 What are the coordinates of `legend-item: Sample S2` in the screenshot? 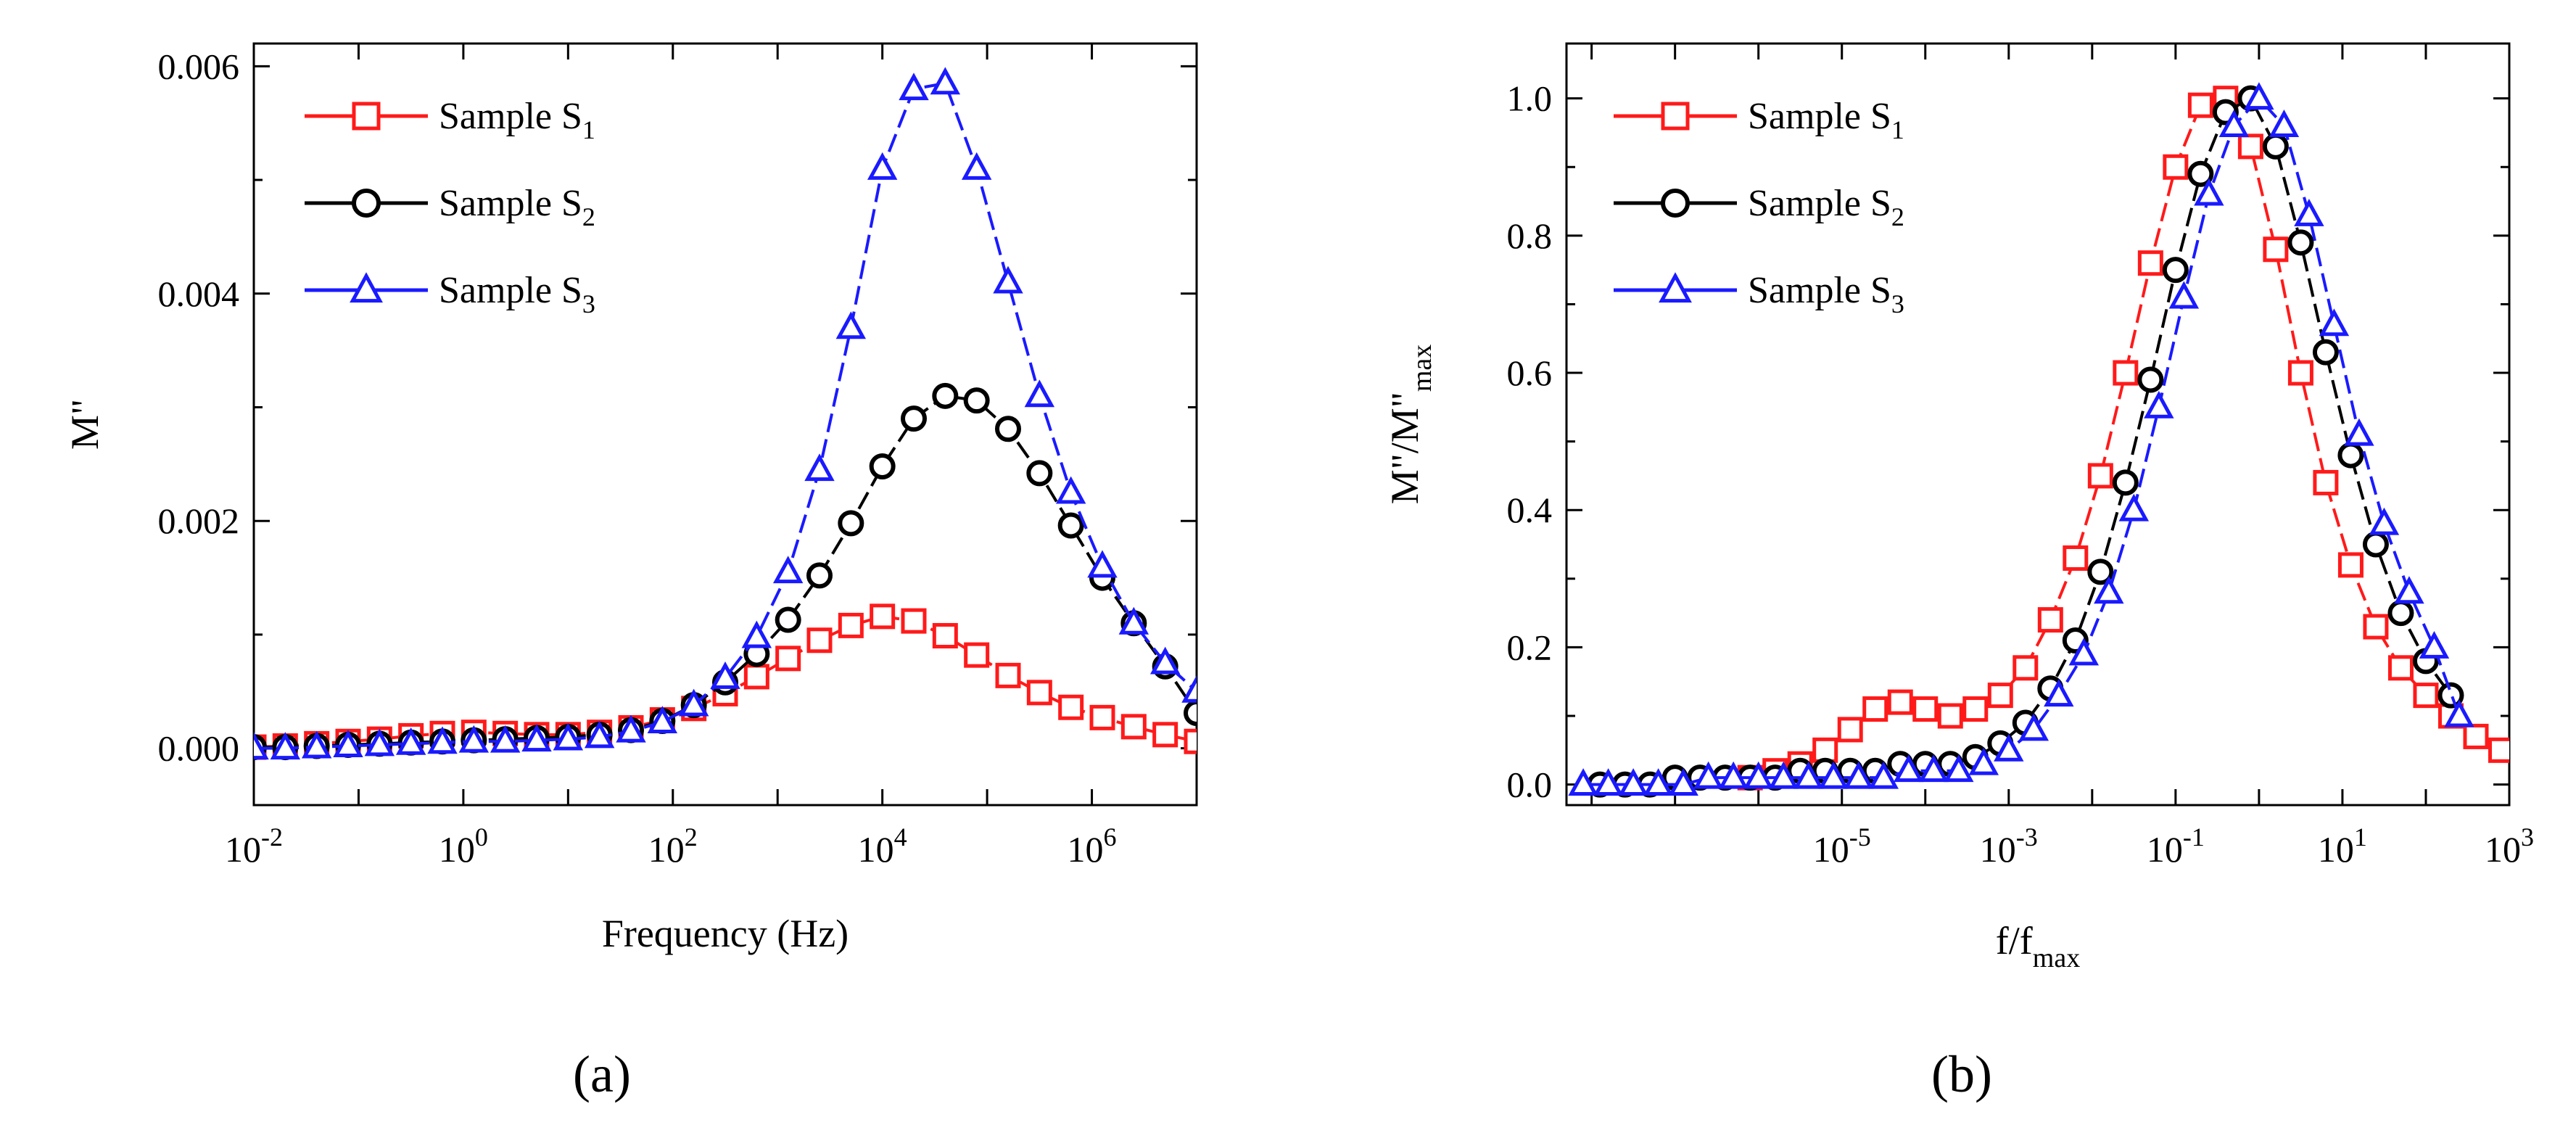 It's located at (450, 207).